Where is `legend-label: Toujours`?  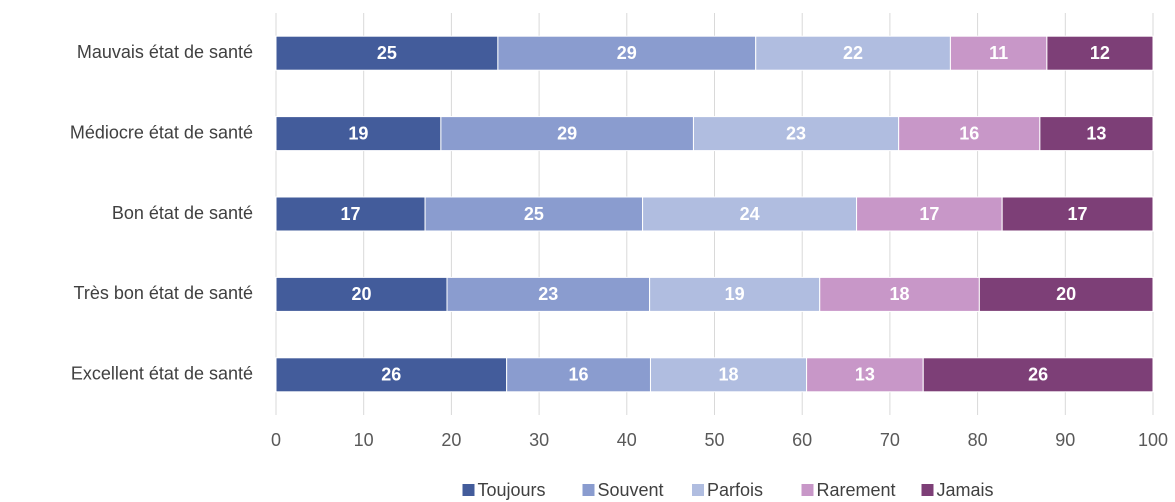
legend-label: Toujours is located at coordinates (512, 490).